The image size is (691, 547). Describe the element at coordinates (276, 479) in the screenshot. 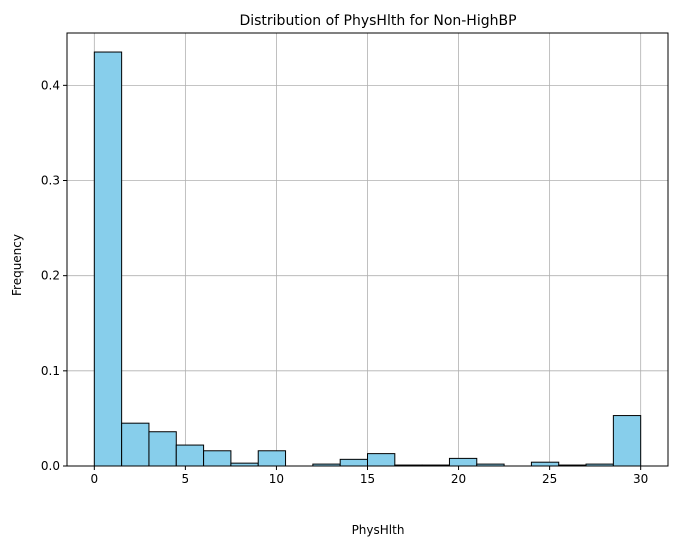

I see `x-tick-label: 10` at that location.